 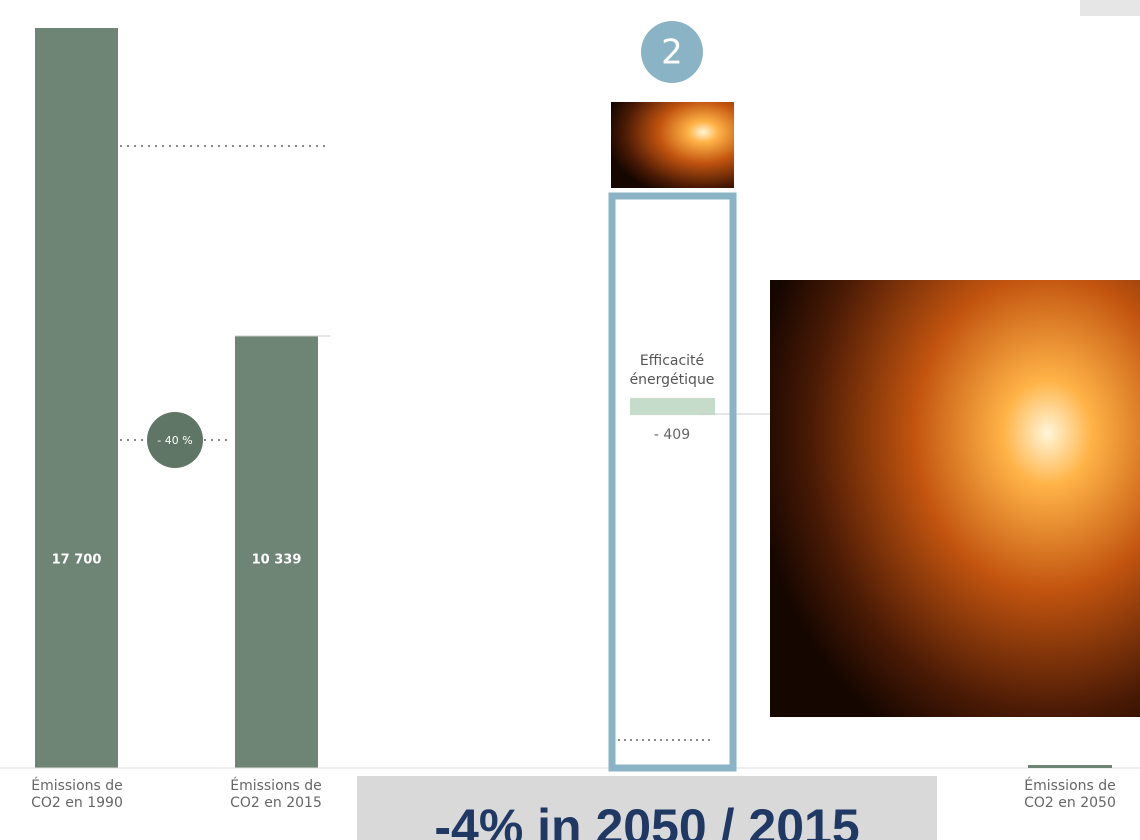 What do you see at coordinates (647, 819) in the screenshot?
I see `footer-text: -4% in 2050 / 2015` at bounding box center [647, 819].